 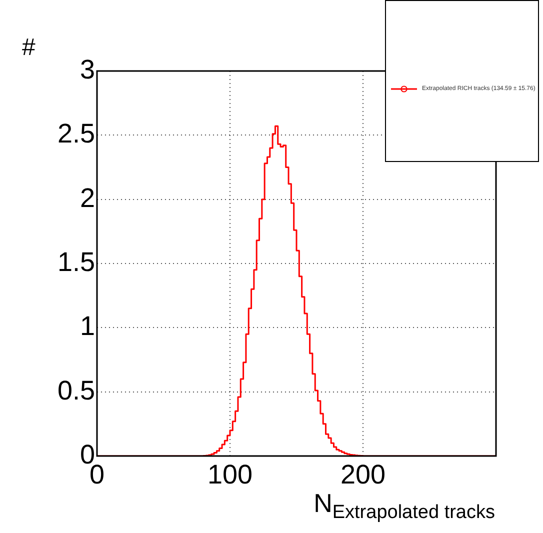 What do you see at coordinates (87, 69) in the screenshot?
I see `y-tick-label: 3` at bounding box center [87, 69].